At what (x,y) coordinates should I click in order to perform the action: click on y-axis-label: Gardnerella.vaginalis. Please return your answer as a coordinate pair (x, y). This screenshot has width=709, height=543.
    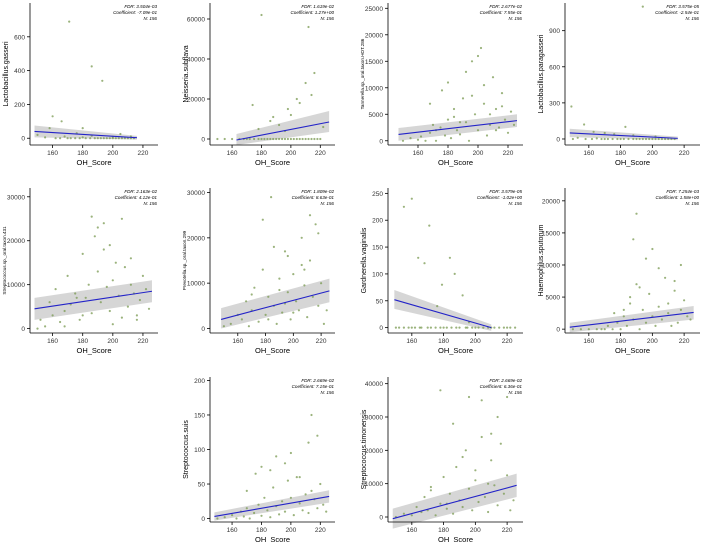
    Looking at the image, I should click on (364, 260).